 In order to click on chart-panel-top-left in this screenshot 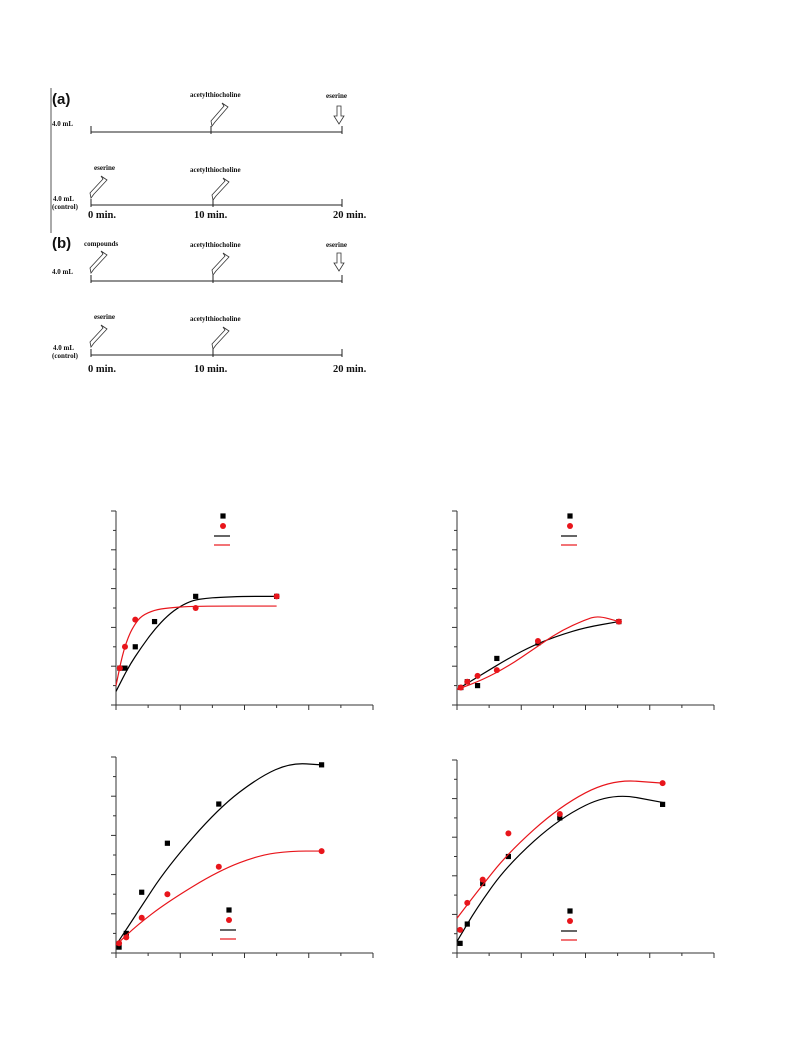, I will do `click(242, 610)`.